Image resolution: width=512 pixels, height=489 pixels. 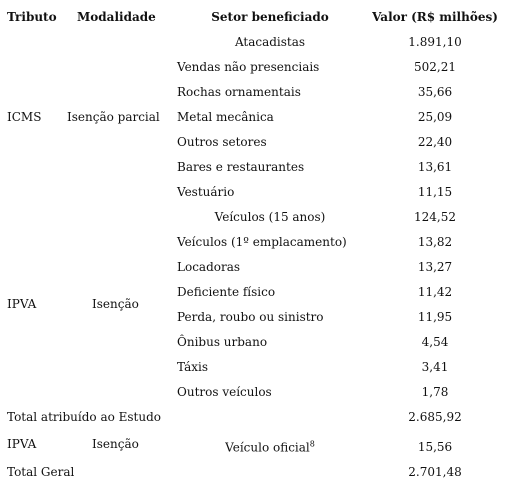 What do you see at coordinates (270, 217) in the screenshot?
I see `setor: Veículos (15 anos)` at bounding box center [270, 217].